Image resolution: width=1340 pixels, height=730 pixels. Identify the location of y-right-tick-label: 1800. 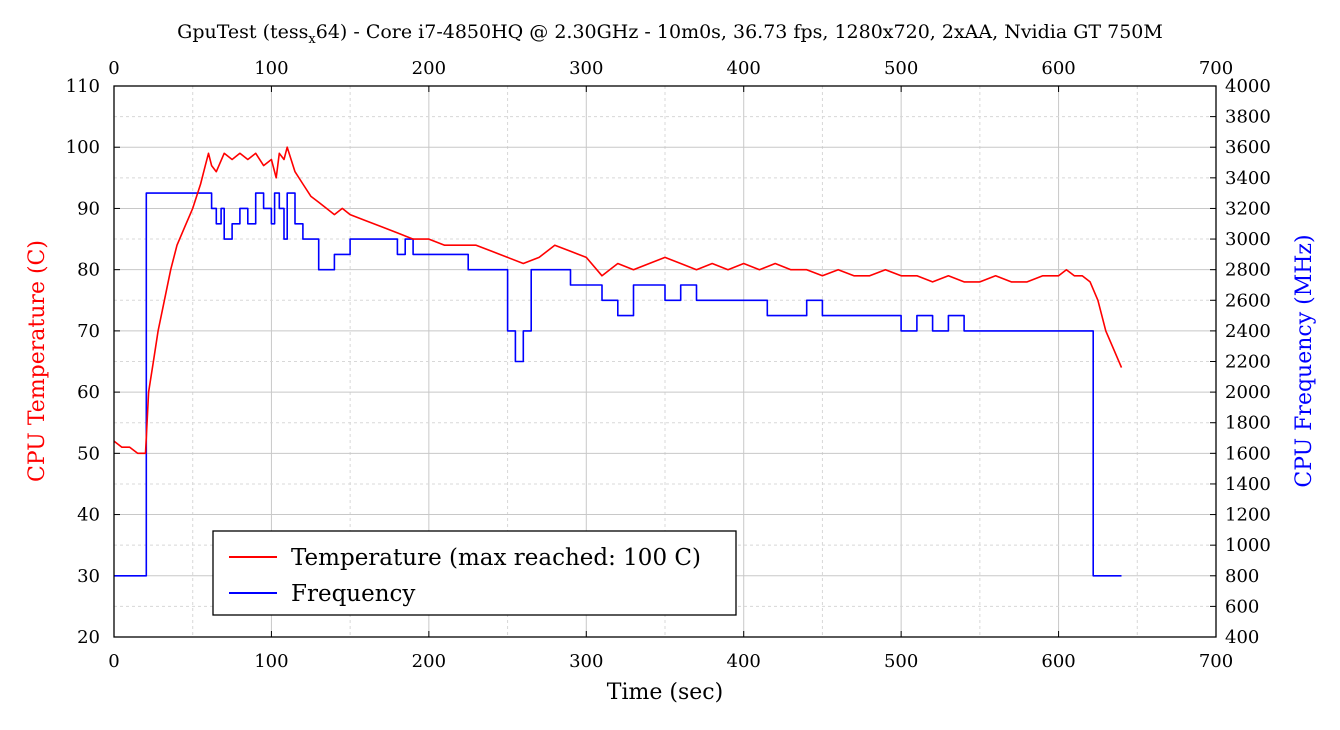
(1248, 423).